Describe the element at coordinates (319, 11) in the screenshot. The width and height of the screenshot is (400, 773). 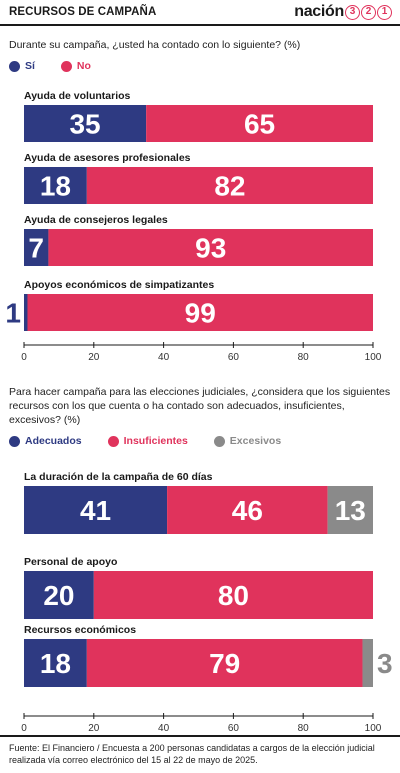
I see `logo-word: nación` at that location.